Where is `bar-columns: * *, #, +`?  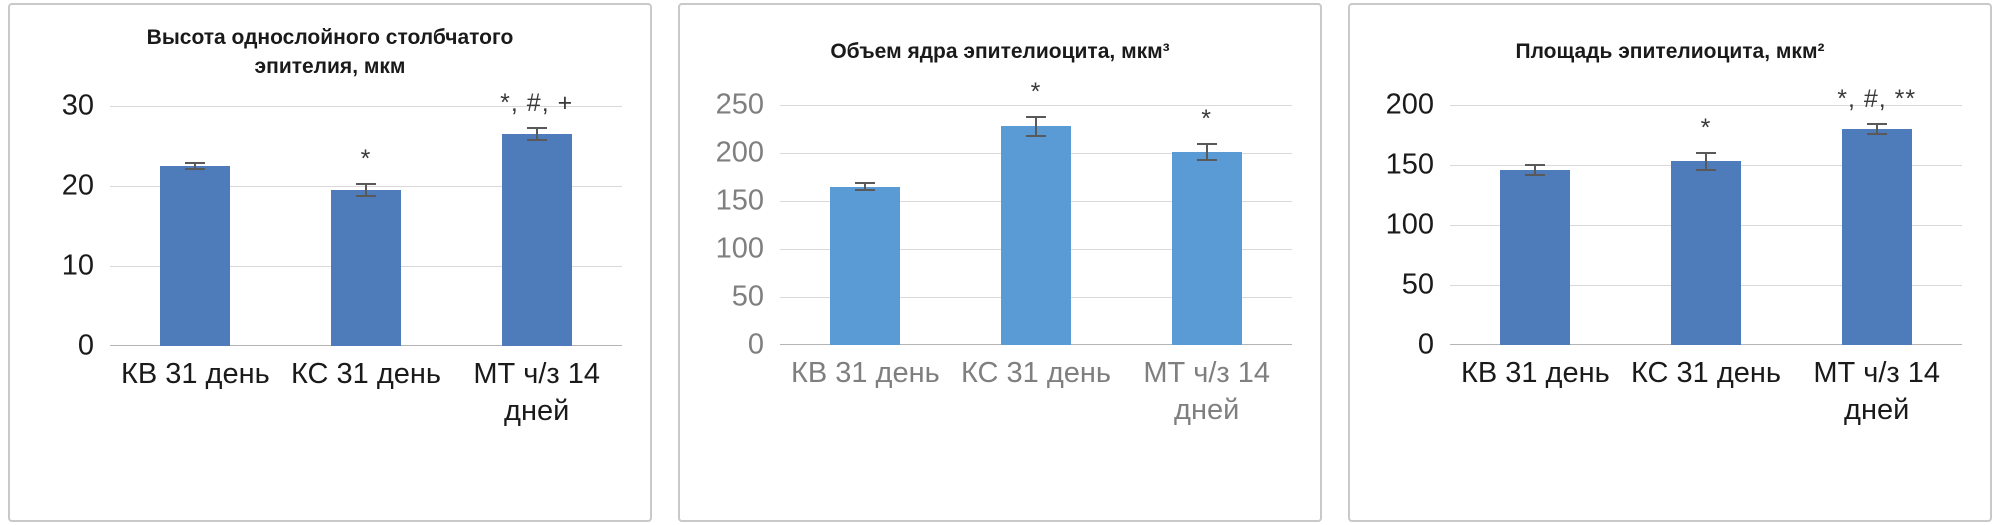 bar-columns: * *, #, + is located at coordinates (366, 217).